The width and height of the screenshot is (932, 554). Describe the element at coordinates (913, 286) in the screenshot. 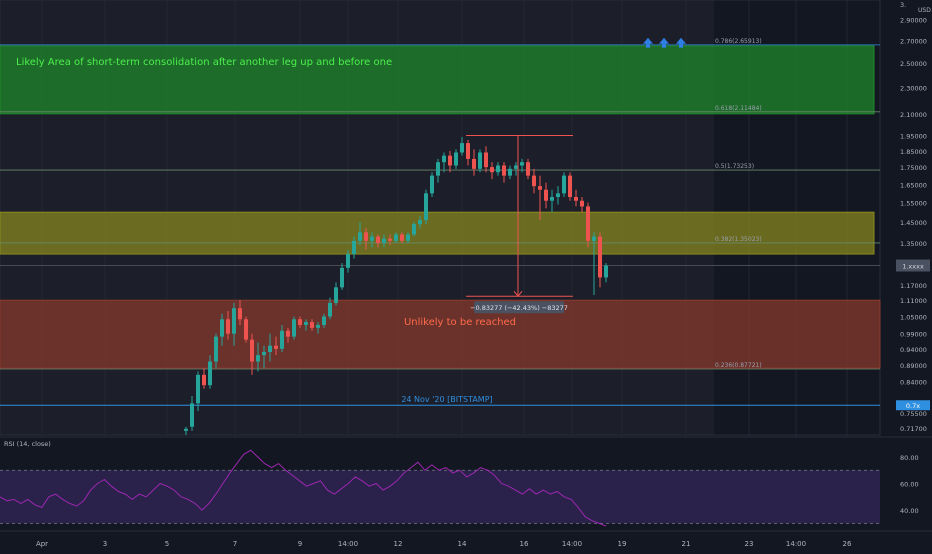

I see `y-tick-label: 1.17000` at that location.